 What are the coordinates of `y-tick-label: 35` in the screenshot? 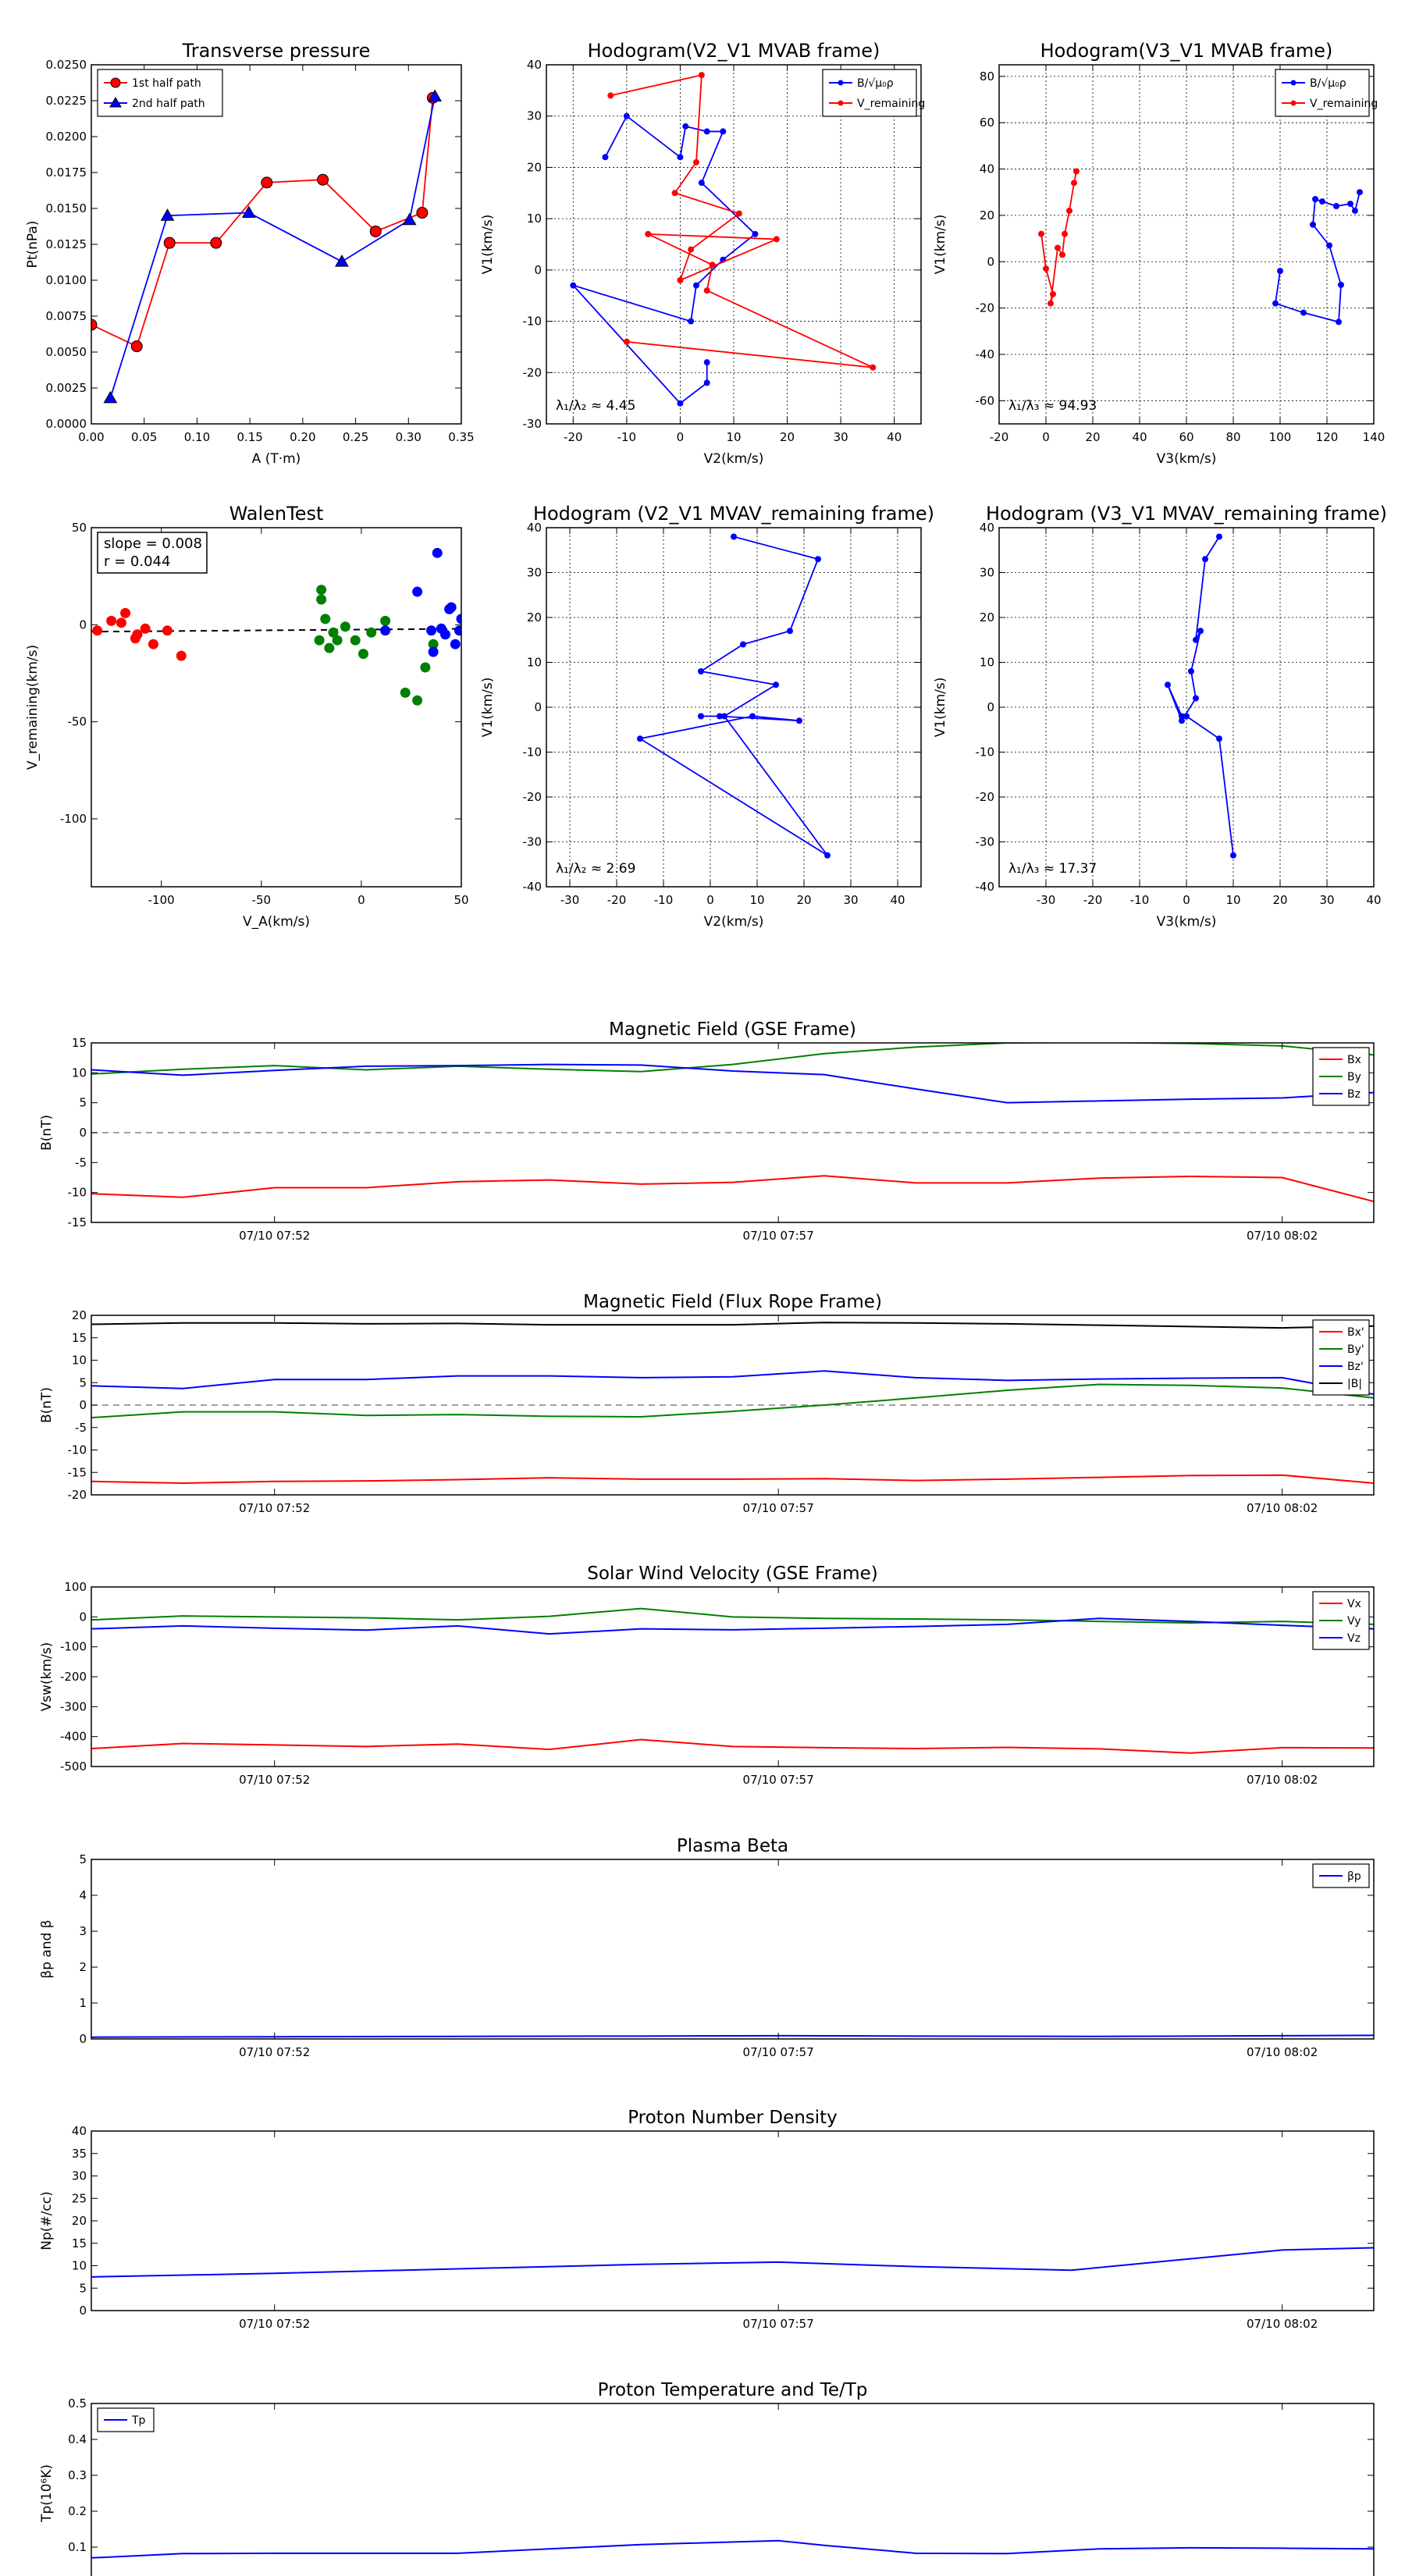 It's located at (80, 2154).